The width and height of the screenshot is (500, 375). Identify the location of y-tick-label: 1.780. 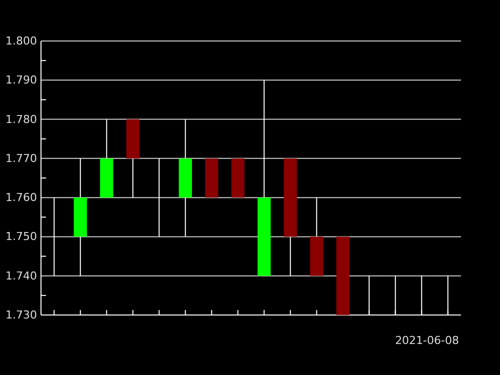
(21, 119).